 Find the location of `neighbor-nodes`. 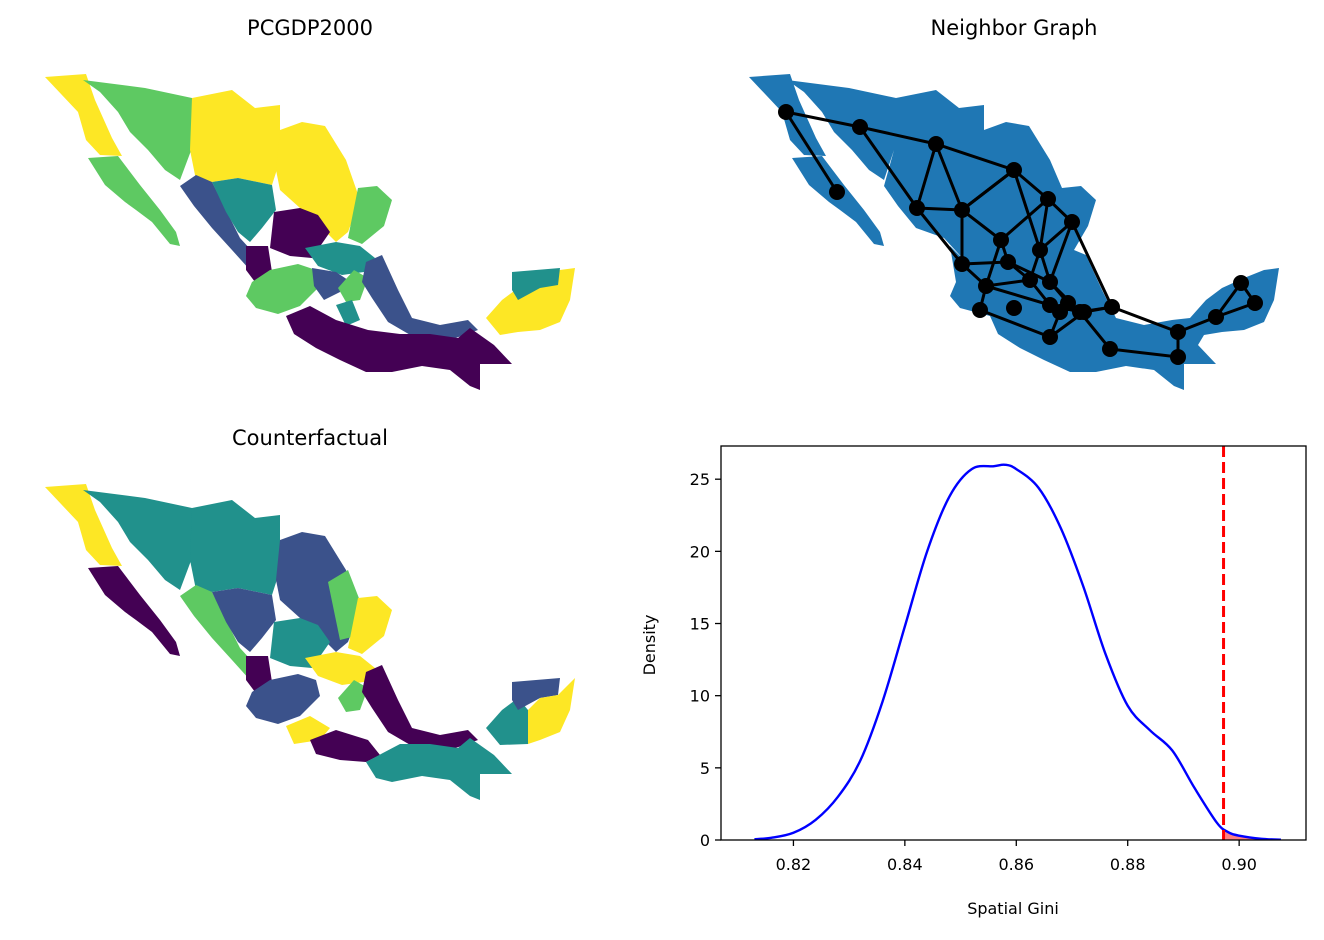

neighbor-nodes is located at coordinates (1020, 234).